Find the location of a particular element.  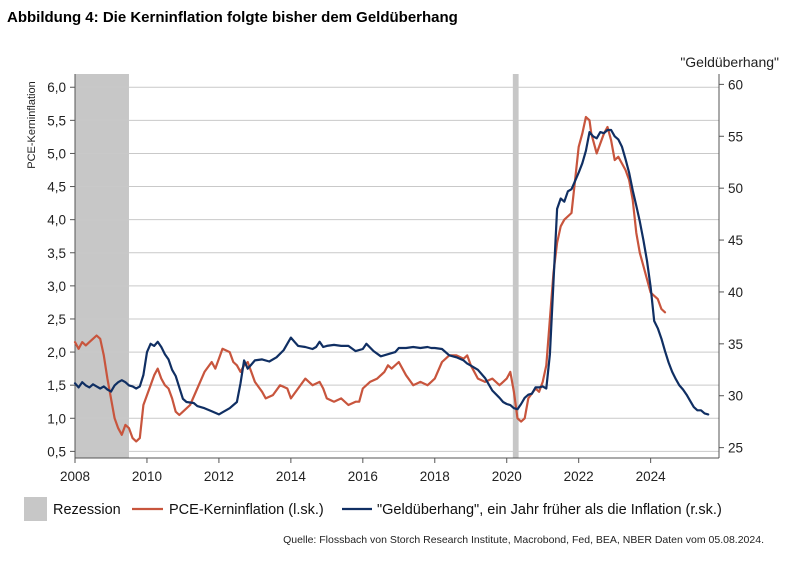

left-tick-label-1: 1,0 is located at coordinates (56, 418).